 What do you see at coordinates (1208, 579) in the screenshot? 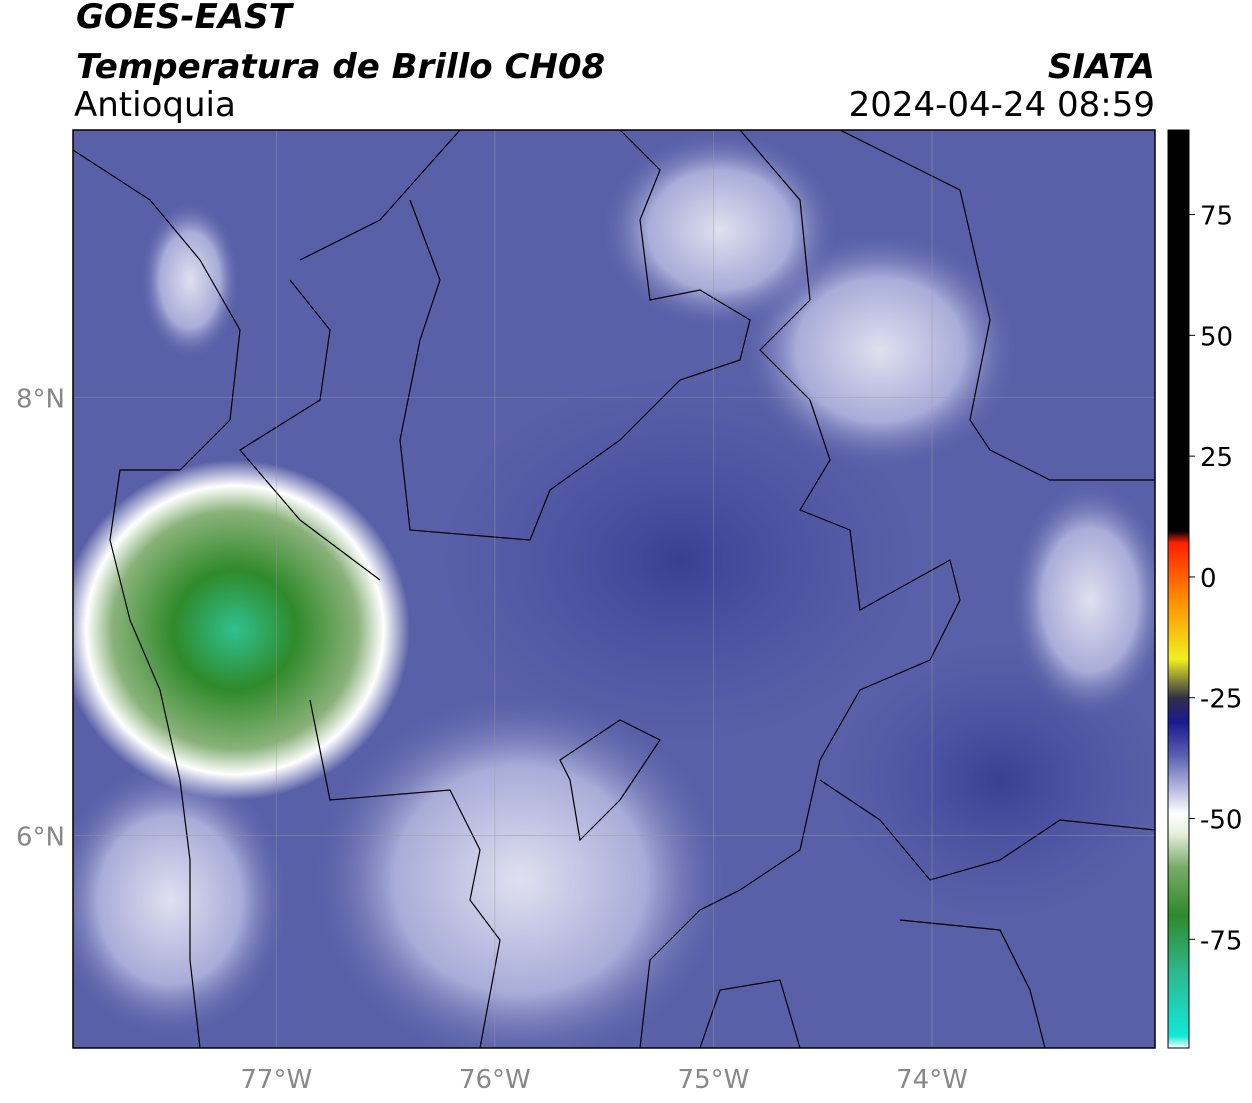
I see `colorbar-tick-label: 0` at bounding box center [1208, 579].